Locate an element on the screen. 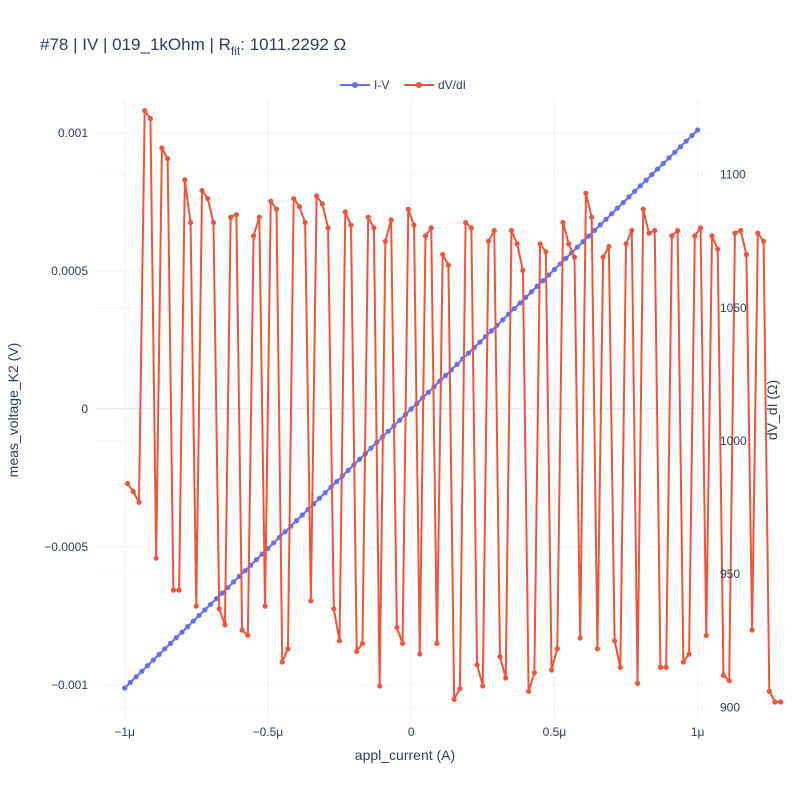 Image resolution: width=800 pixels, height=800 pixels. legend: I-V dV/dI is located at coordinates (403, 85).